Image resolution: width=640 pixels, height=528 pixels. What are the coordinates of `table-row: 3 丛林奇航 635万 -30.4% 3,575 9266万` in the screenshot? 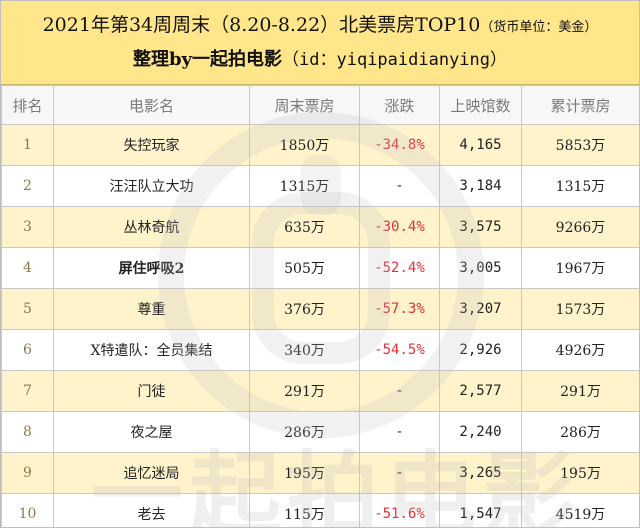 It's located at (320, 227).